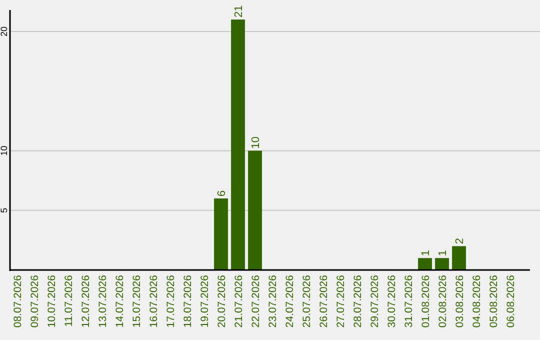  What do you see at coordinates (120, 301) in the screenshot?
I see `x-tick-label: 14.07.2026` at bounding box center [120, 301].